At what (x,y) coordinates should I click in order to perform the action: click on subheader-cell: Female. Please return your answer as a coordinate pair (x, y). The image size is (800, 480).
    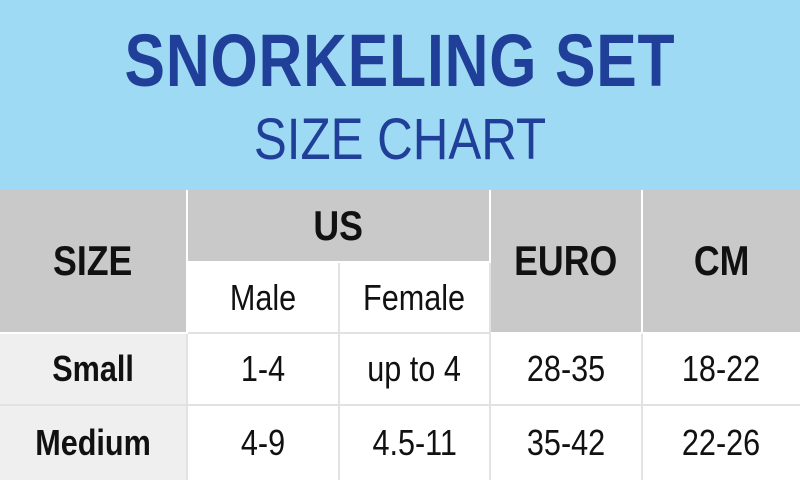
    Looking at the image, I should click on (415, 298).